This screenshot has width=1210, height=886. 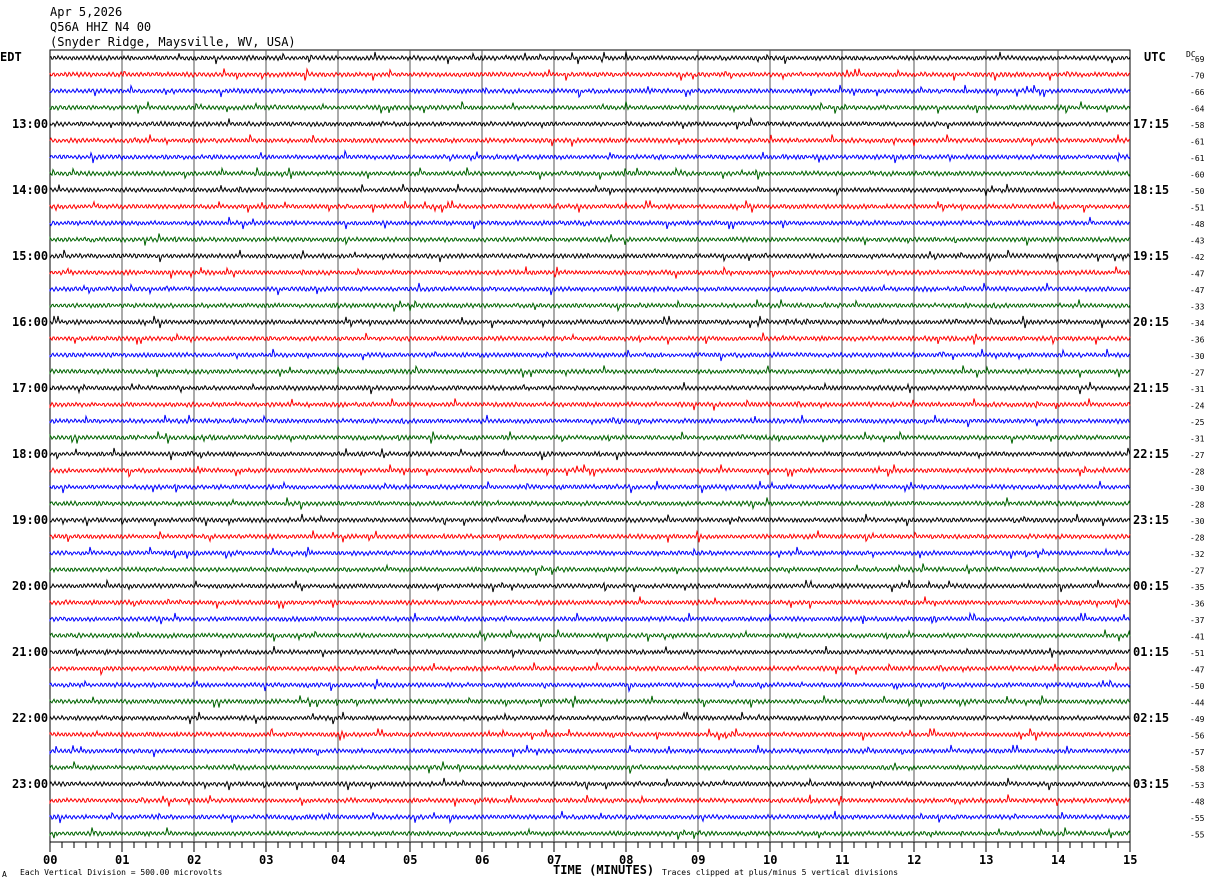 What do you see at coordinates (1197, 571) in the screenshot?
I see `dc-offset-label: -27` at bounding box center [1197, 571].